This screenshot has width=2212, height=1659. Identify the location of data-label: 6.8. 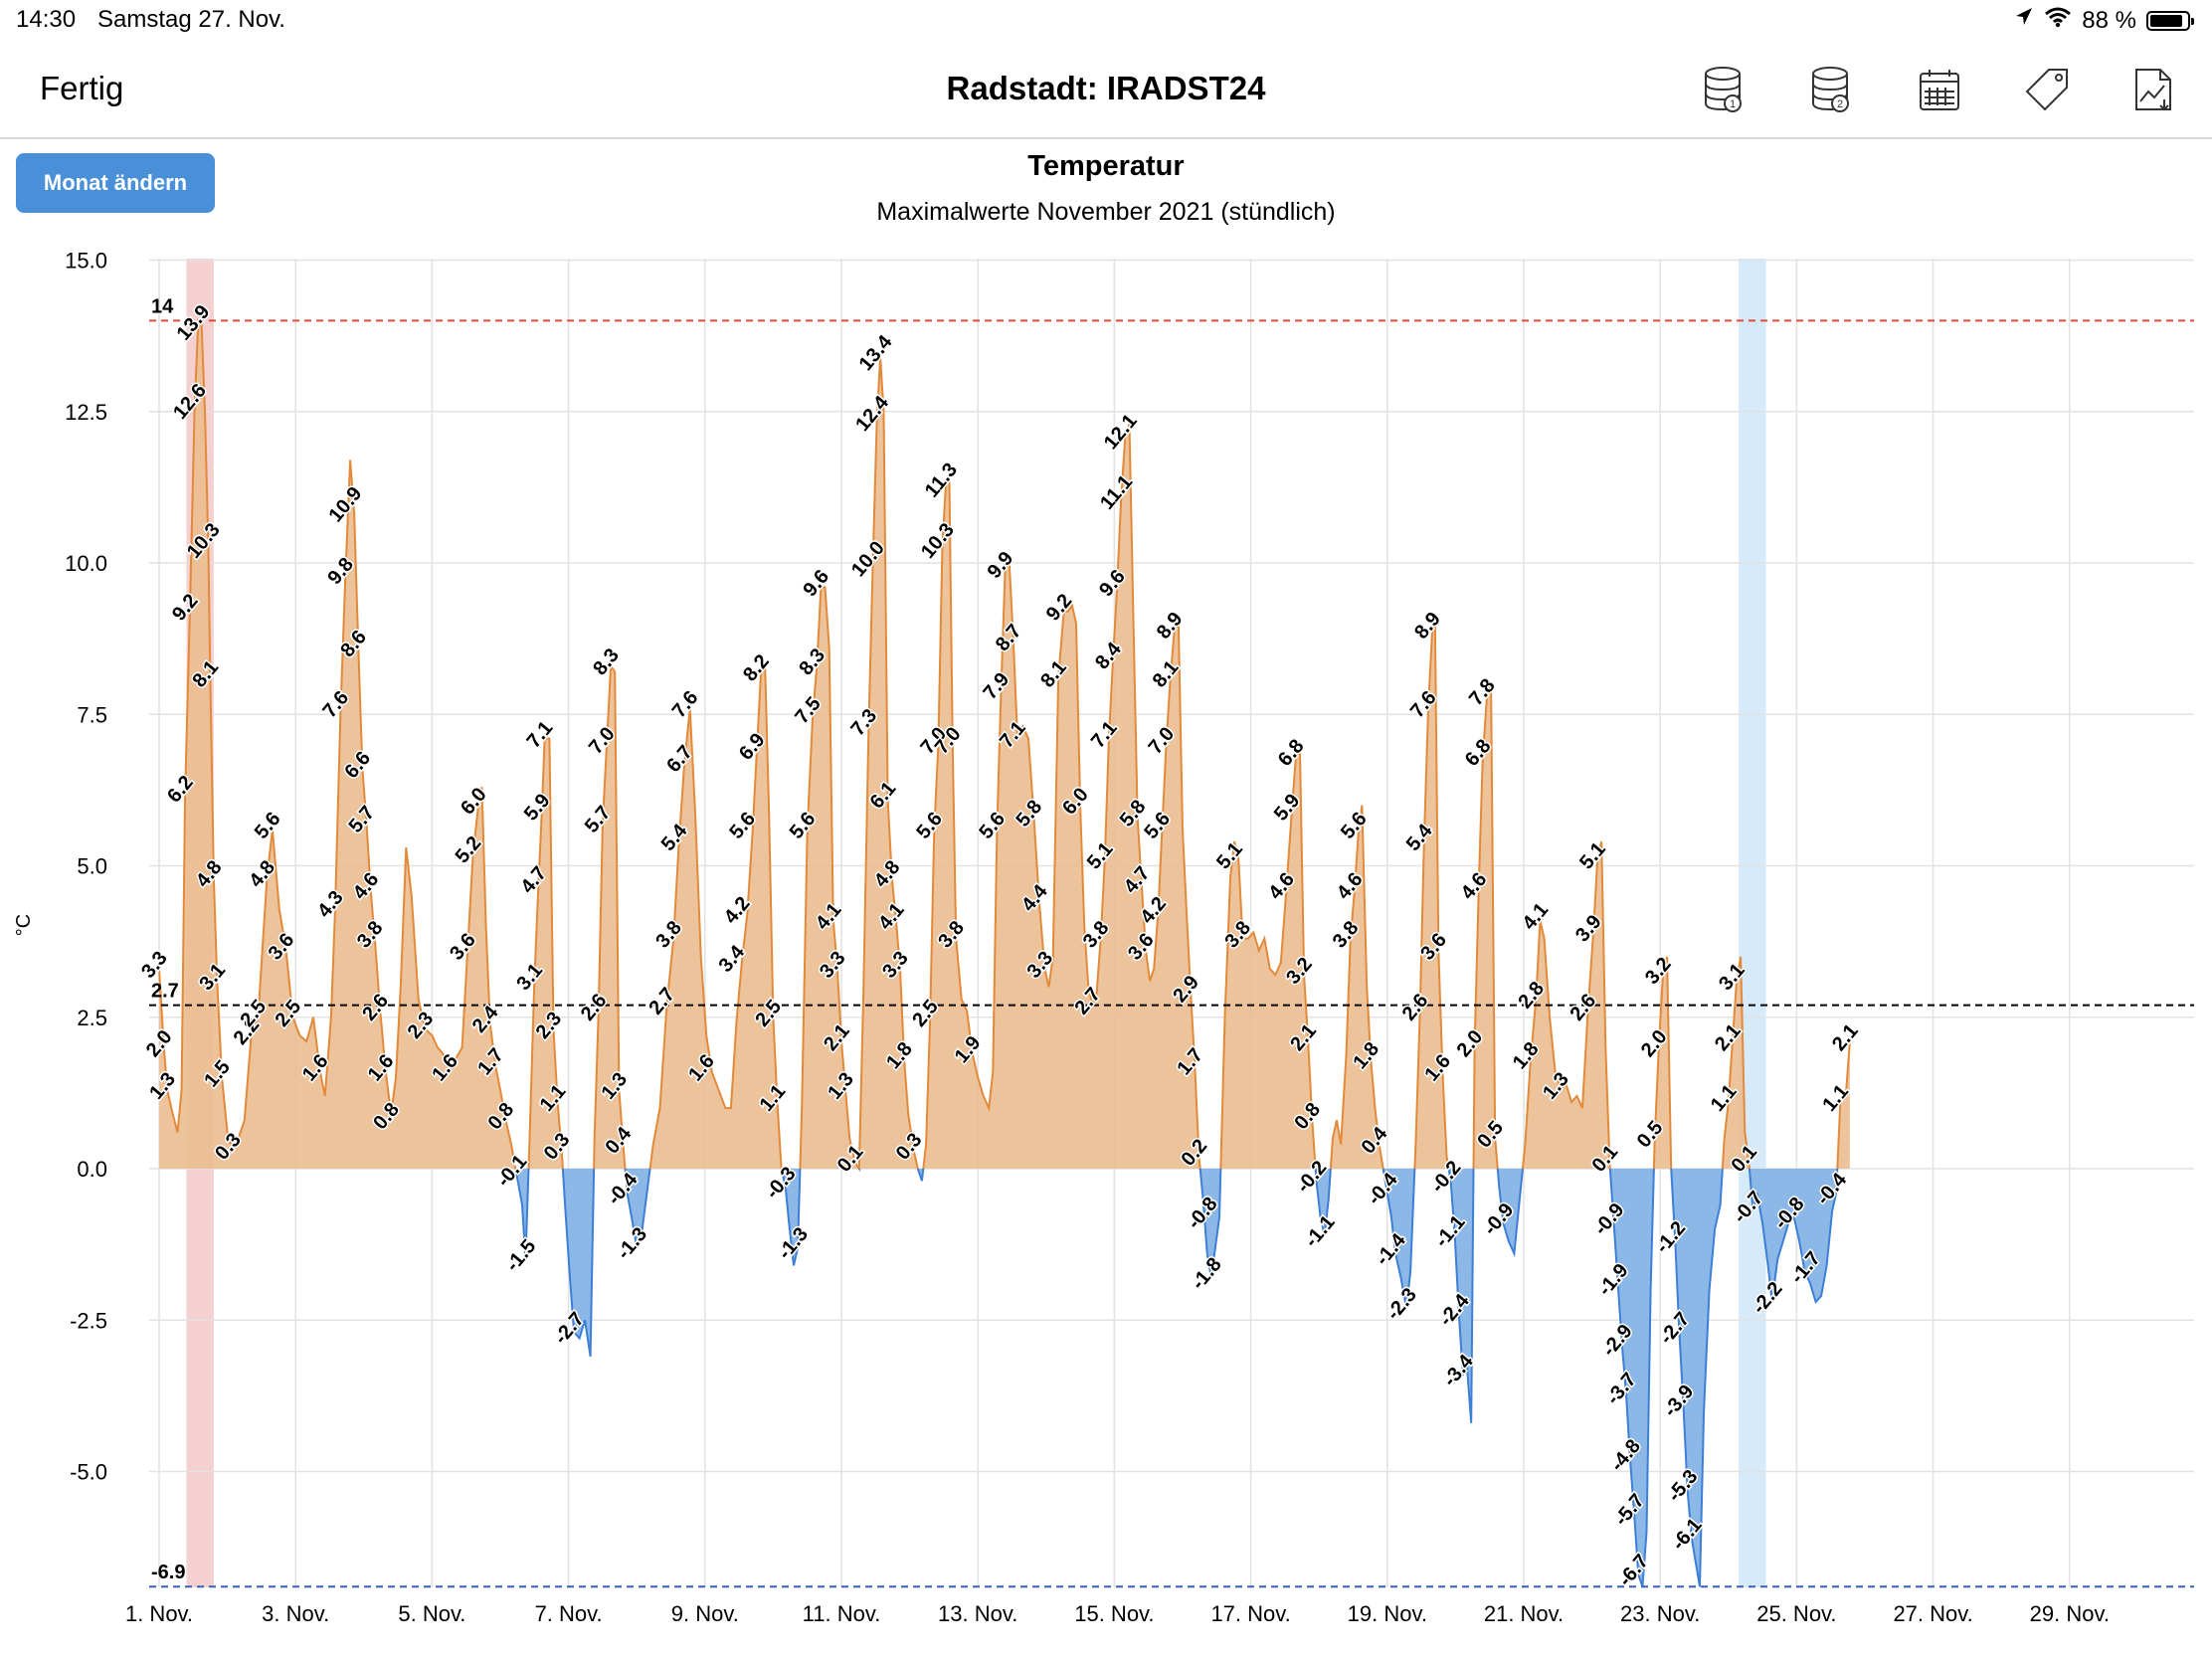
(1291, 752).